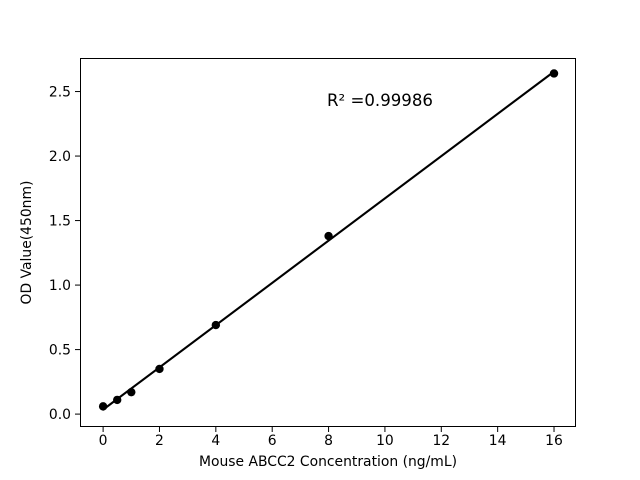 The height and width of the screenshot is (480, 640). Describe the element at coordinates (272, 441) in the screenshot. I see `x-tick-label: 6` at that location.